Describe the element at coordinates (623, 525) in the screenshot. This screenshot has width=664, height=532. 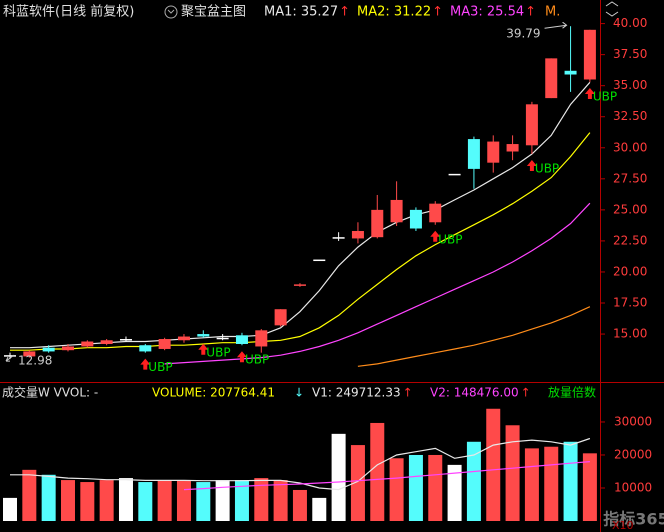
I see `scale-note: X10` at that location.